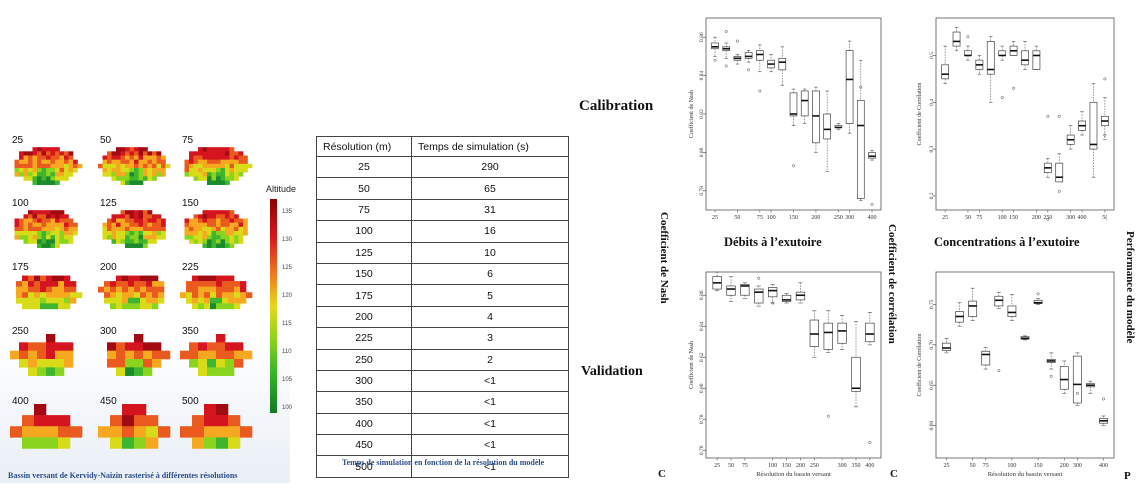  I want to click on x-axis-label: Résolution du bassin versant, so click(793, 474).